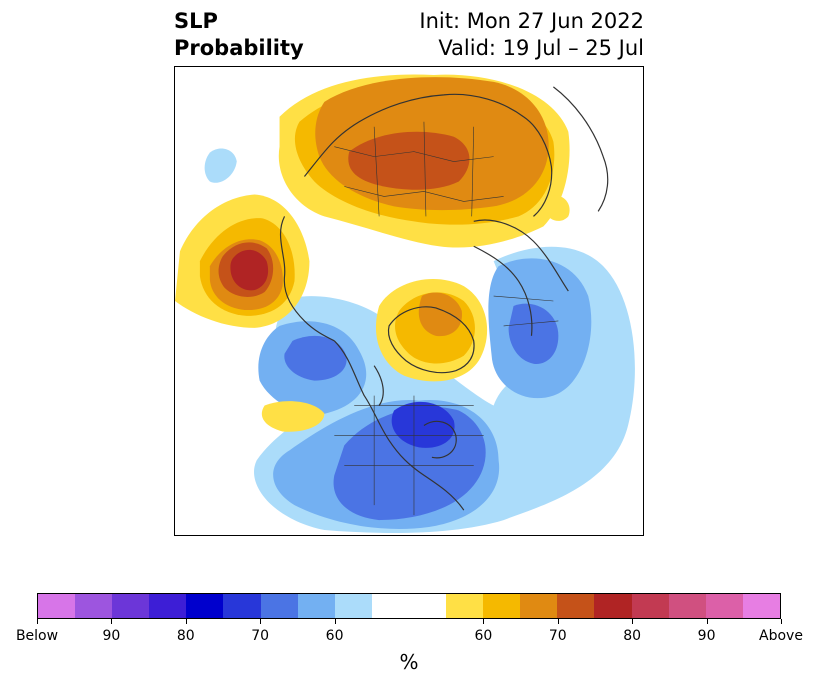 The height and width of the screenshot is (686, 819). Describe the element at coordinates (37, 636) in the screenshot. I see `colorbar-tick-label: Below` at that location.